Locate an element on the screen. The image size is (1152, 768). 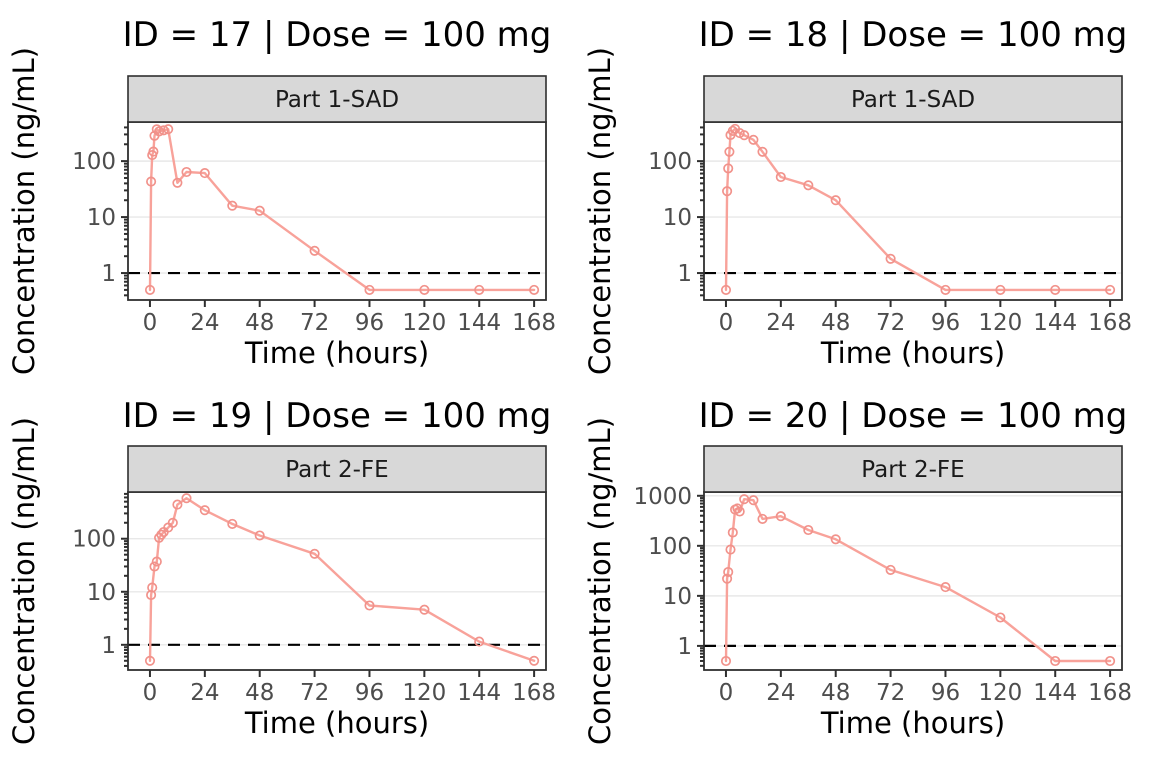
strip-label: Part 2-FE is located at coordinates (336, 470).